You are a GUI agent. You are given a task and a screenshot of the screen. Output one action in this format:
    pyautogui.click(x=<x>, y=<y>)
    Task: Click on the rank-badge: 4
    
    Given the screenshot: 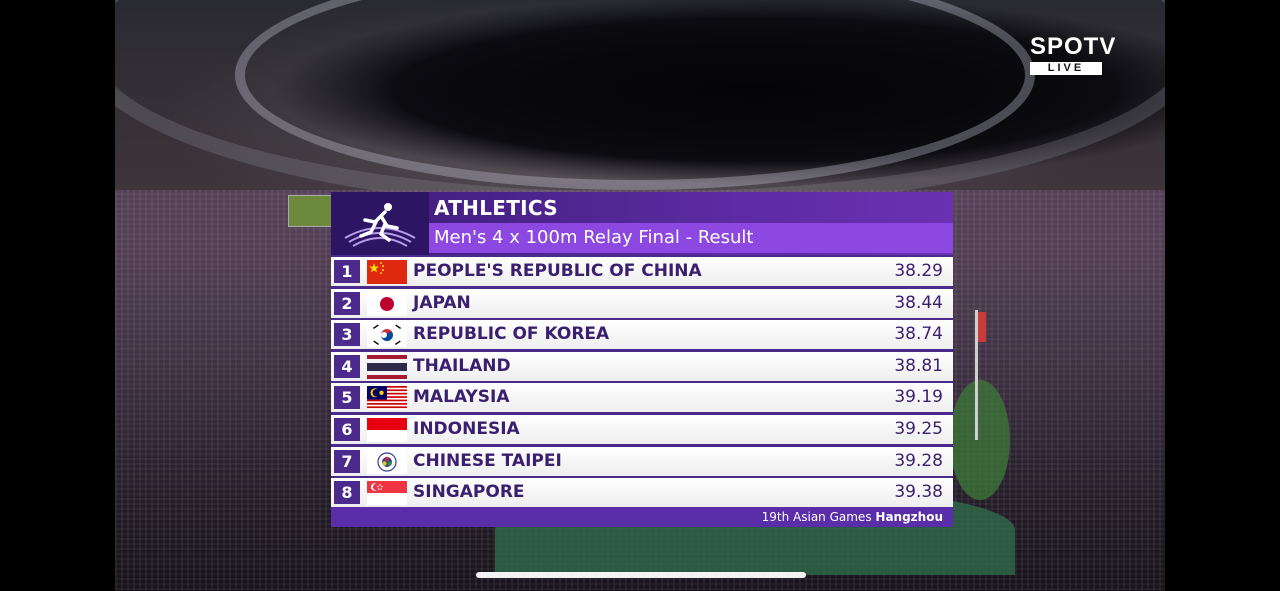 What is the action you would take?
    pyautogui.click(x=347, y=366)
    